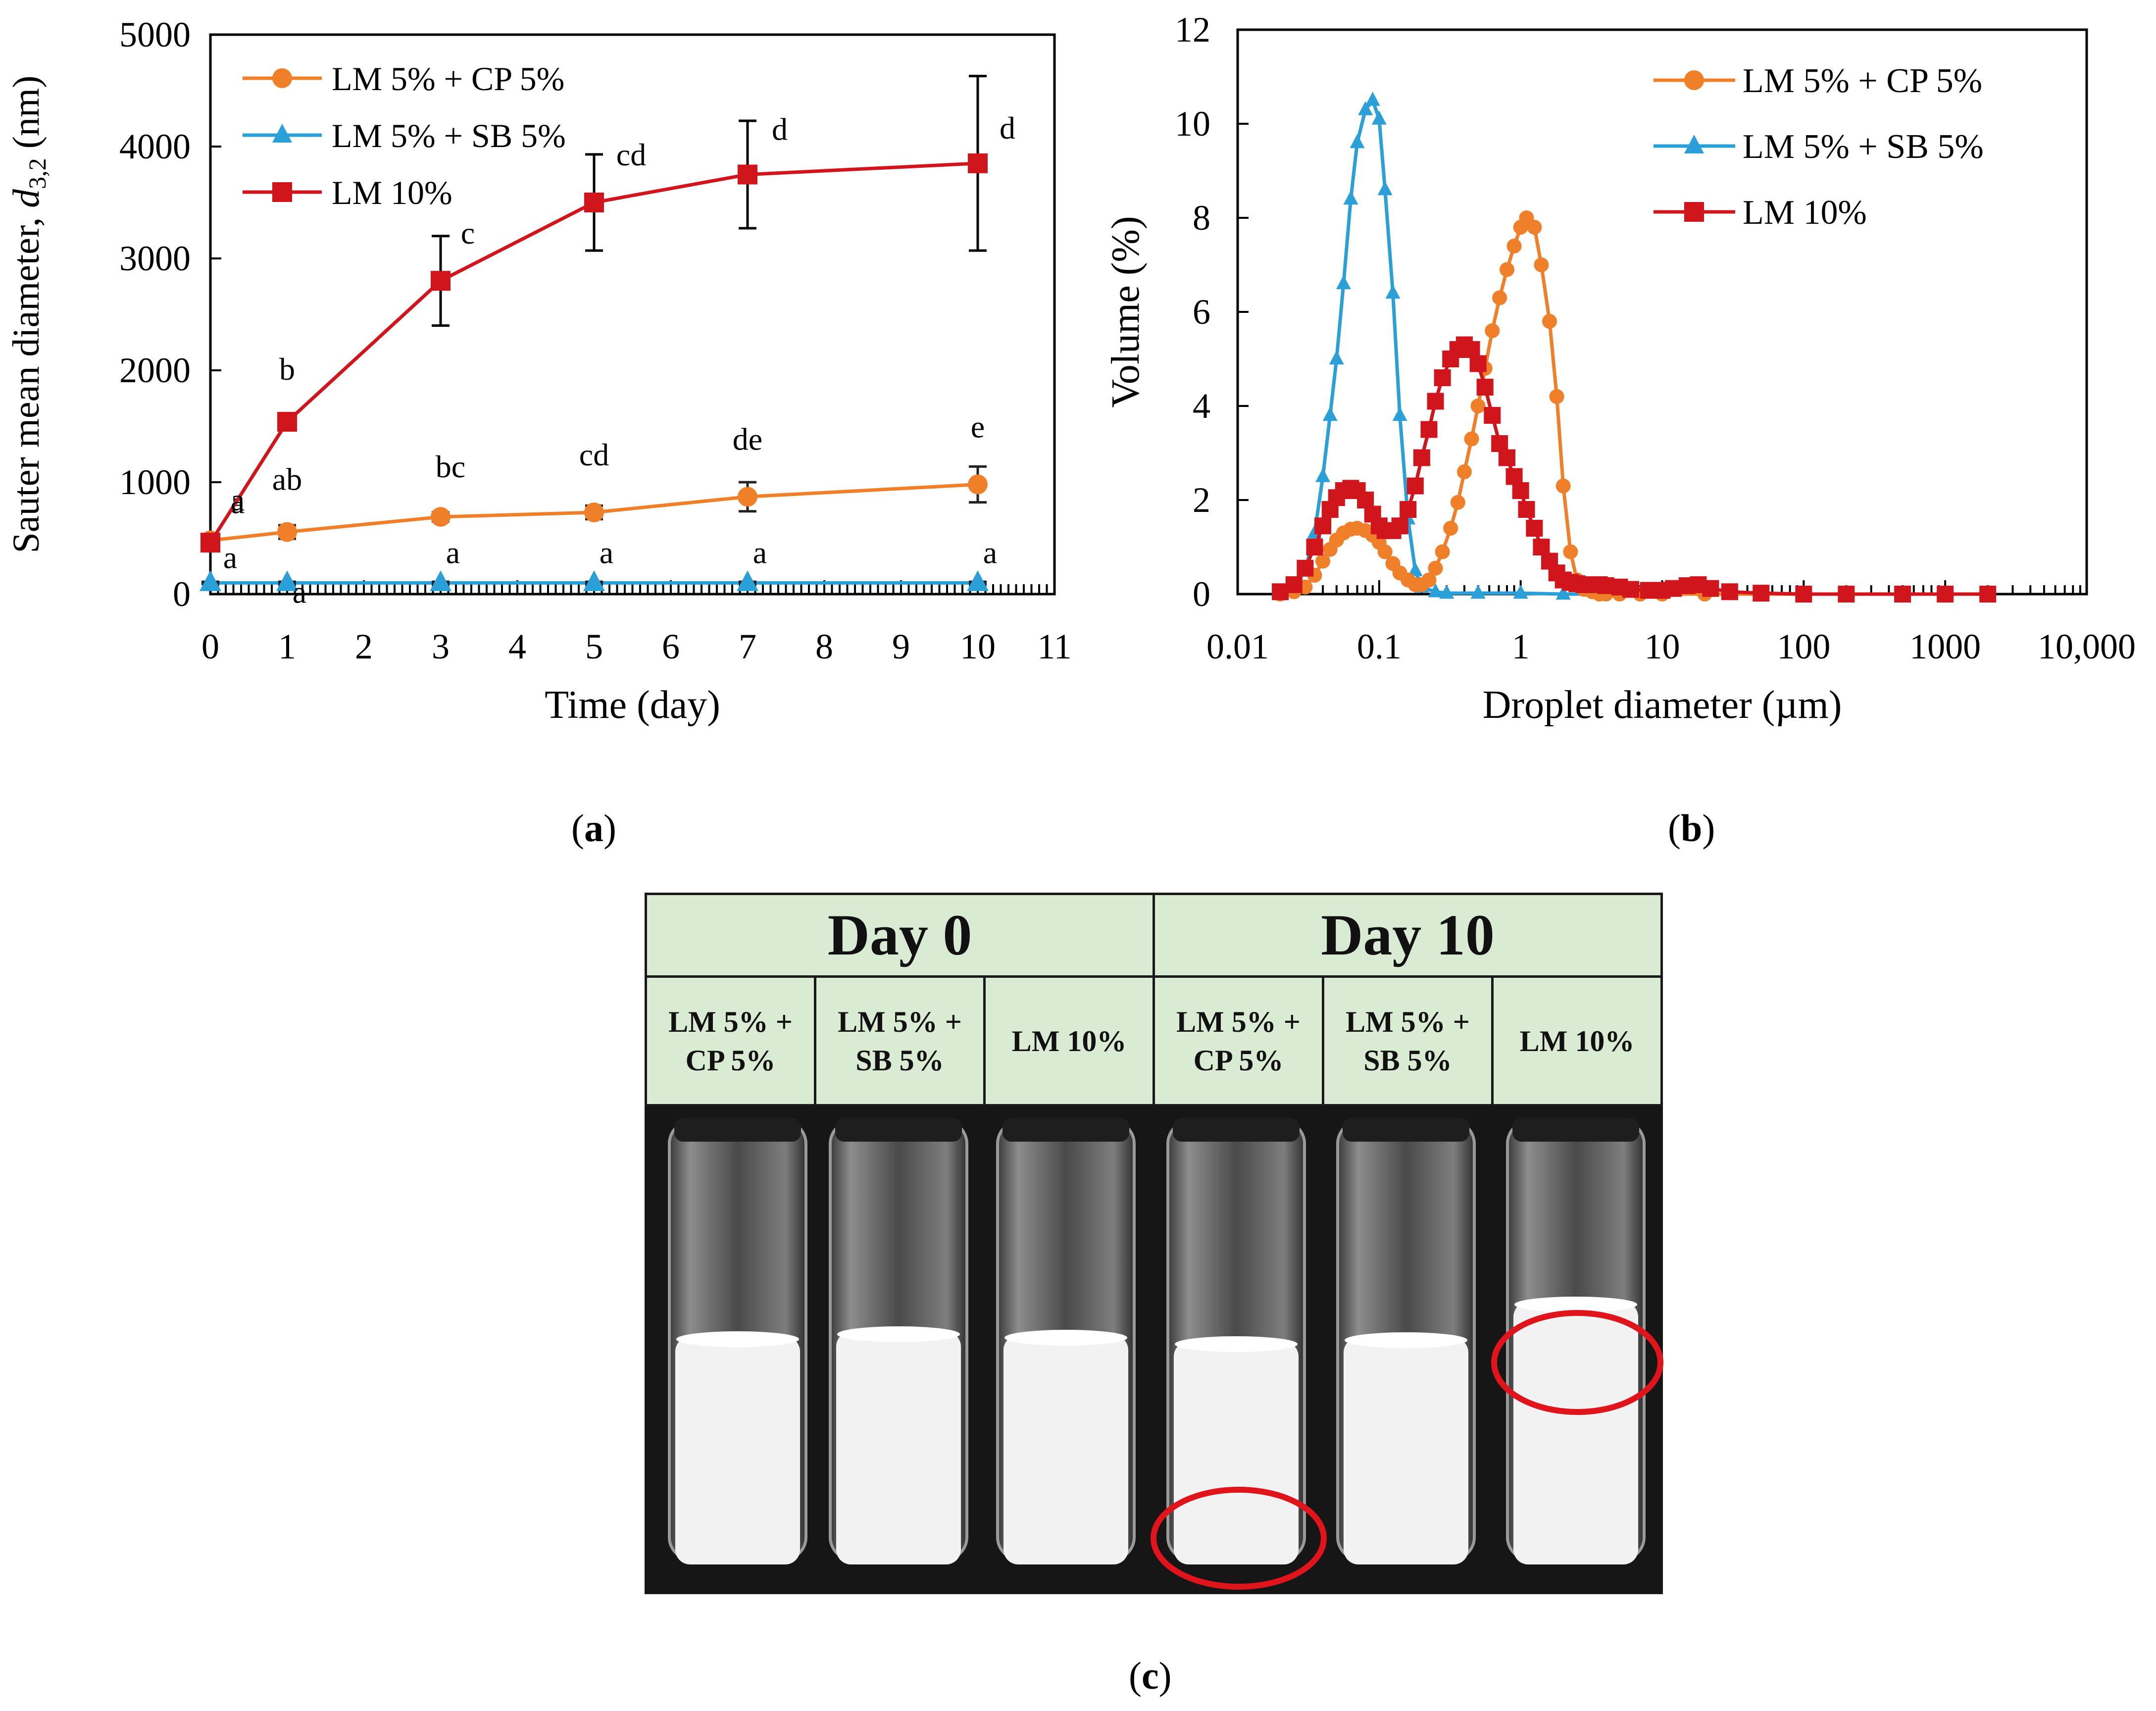  Describe the element at coordinates (824, 646) in the screenshot. I see `x-tick-label: 8` at that location.